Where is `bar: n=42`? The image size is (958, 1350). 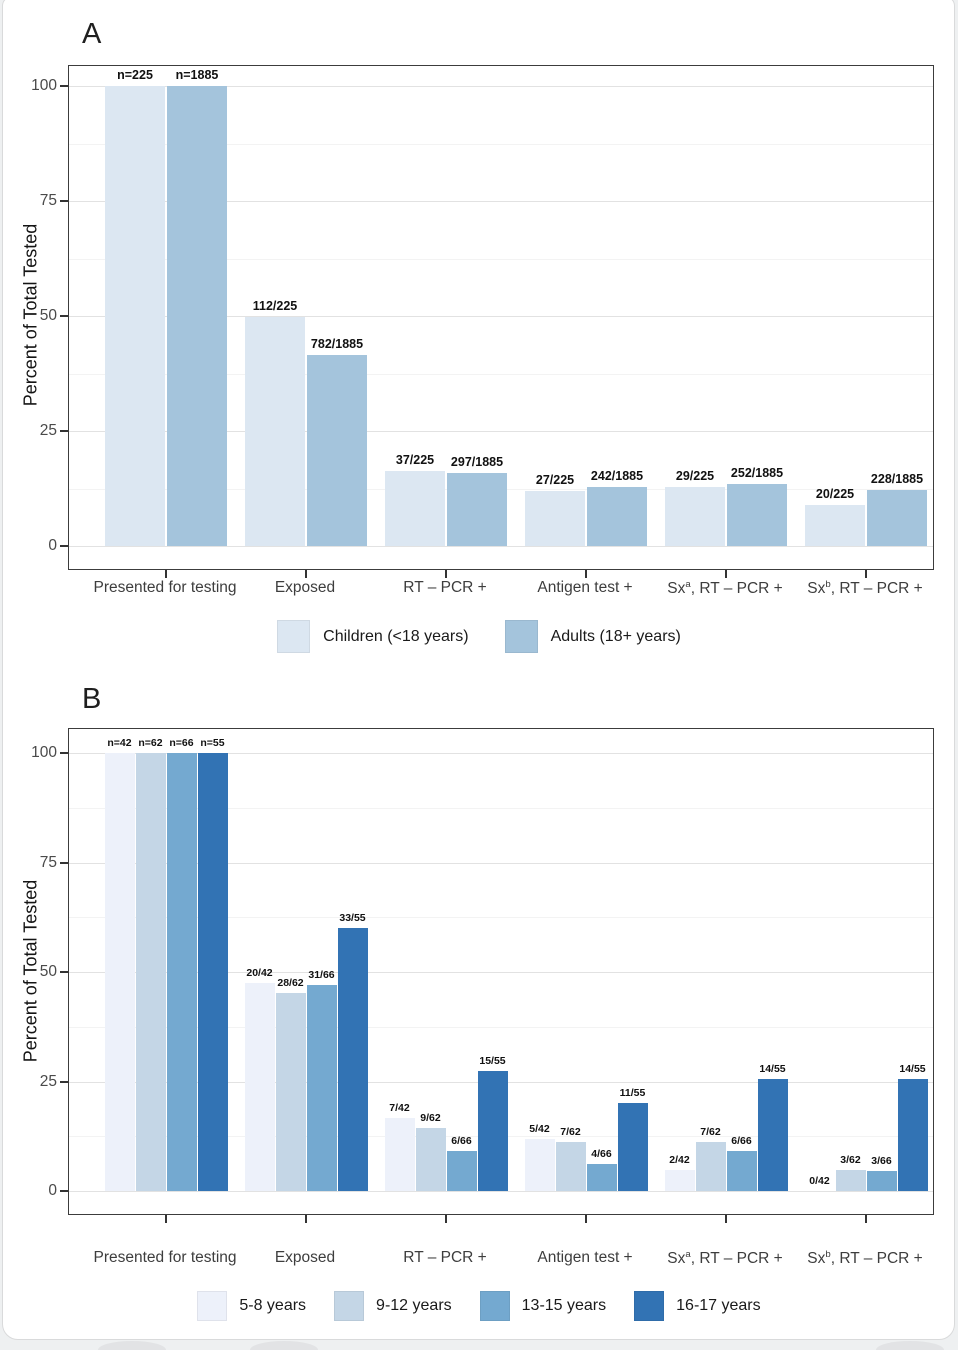
bar: n=42 is located at coordinates (119, 964).